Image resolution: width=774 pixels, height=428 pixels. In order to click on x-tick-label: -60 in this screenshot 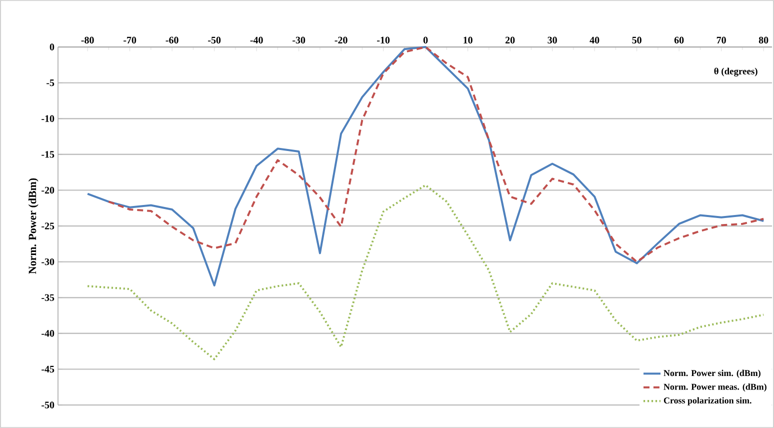, I will do `click(172, 40)`.